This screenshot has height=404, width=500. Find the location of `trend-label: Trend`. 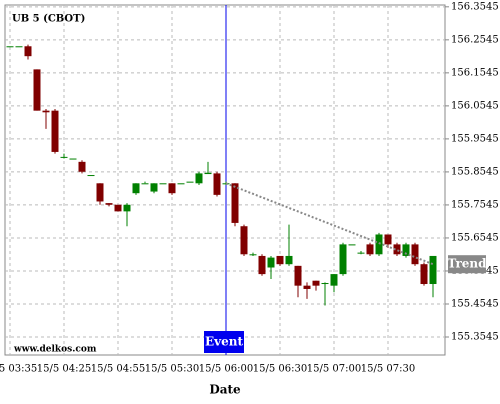

trend-label: Trend is located at coordinates (467, 264).